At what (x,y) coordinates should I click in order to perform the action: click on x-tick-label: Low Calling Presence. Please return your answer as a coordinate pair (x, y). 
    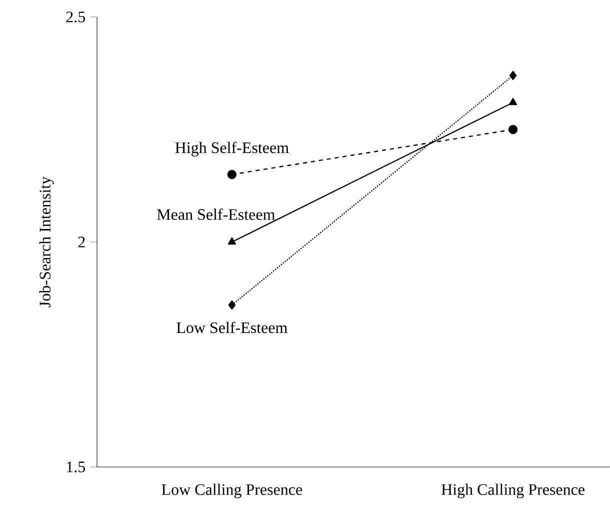
    Looking at the image, I should click on (232, 491).